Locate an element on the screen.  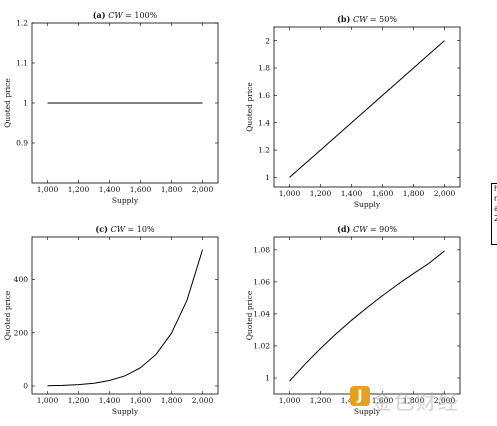
chart-title-rest: = 50% is located at coordinates (382, 19).